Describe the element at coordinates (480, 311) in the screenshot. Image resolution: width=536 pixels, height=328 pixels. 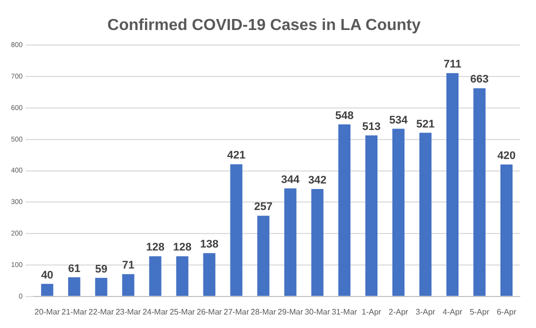
I see `x-tick-label: 5-Apr` at that location.